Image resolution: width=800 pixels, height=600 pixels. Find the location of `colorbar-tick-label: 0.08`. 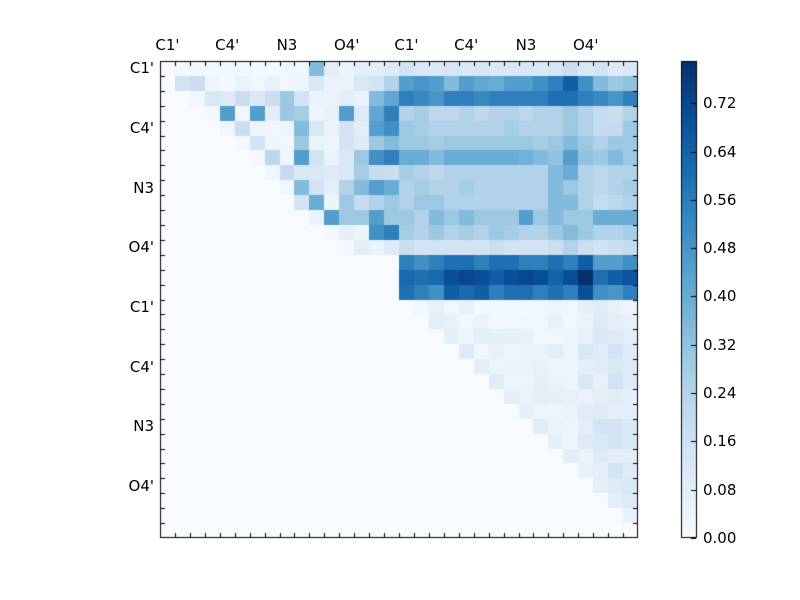

colorbar-tick-label: 0.08 is located at coordinates (720, 489).